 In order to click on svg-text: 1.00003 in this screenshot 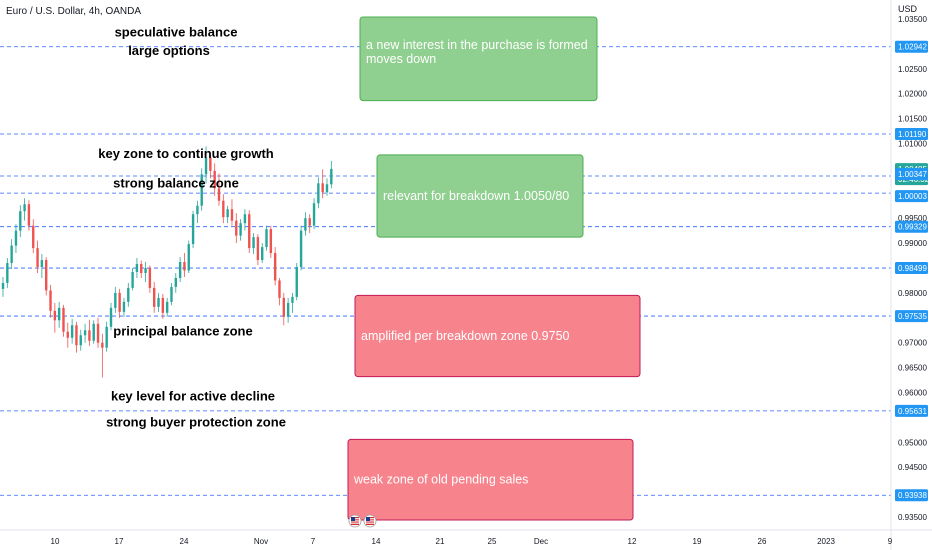, I will do `click(912, 196)`.